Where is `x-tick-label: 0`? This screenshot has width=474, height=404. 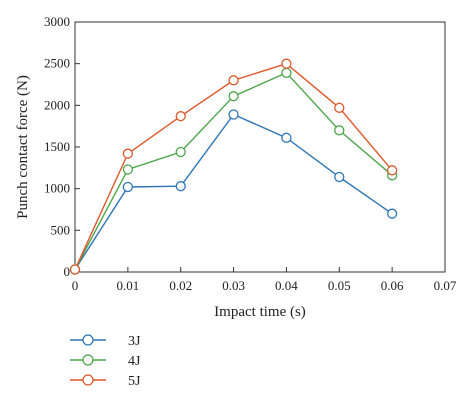
x-tick-label: 0 is located at coordinates (75, 285).